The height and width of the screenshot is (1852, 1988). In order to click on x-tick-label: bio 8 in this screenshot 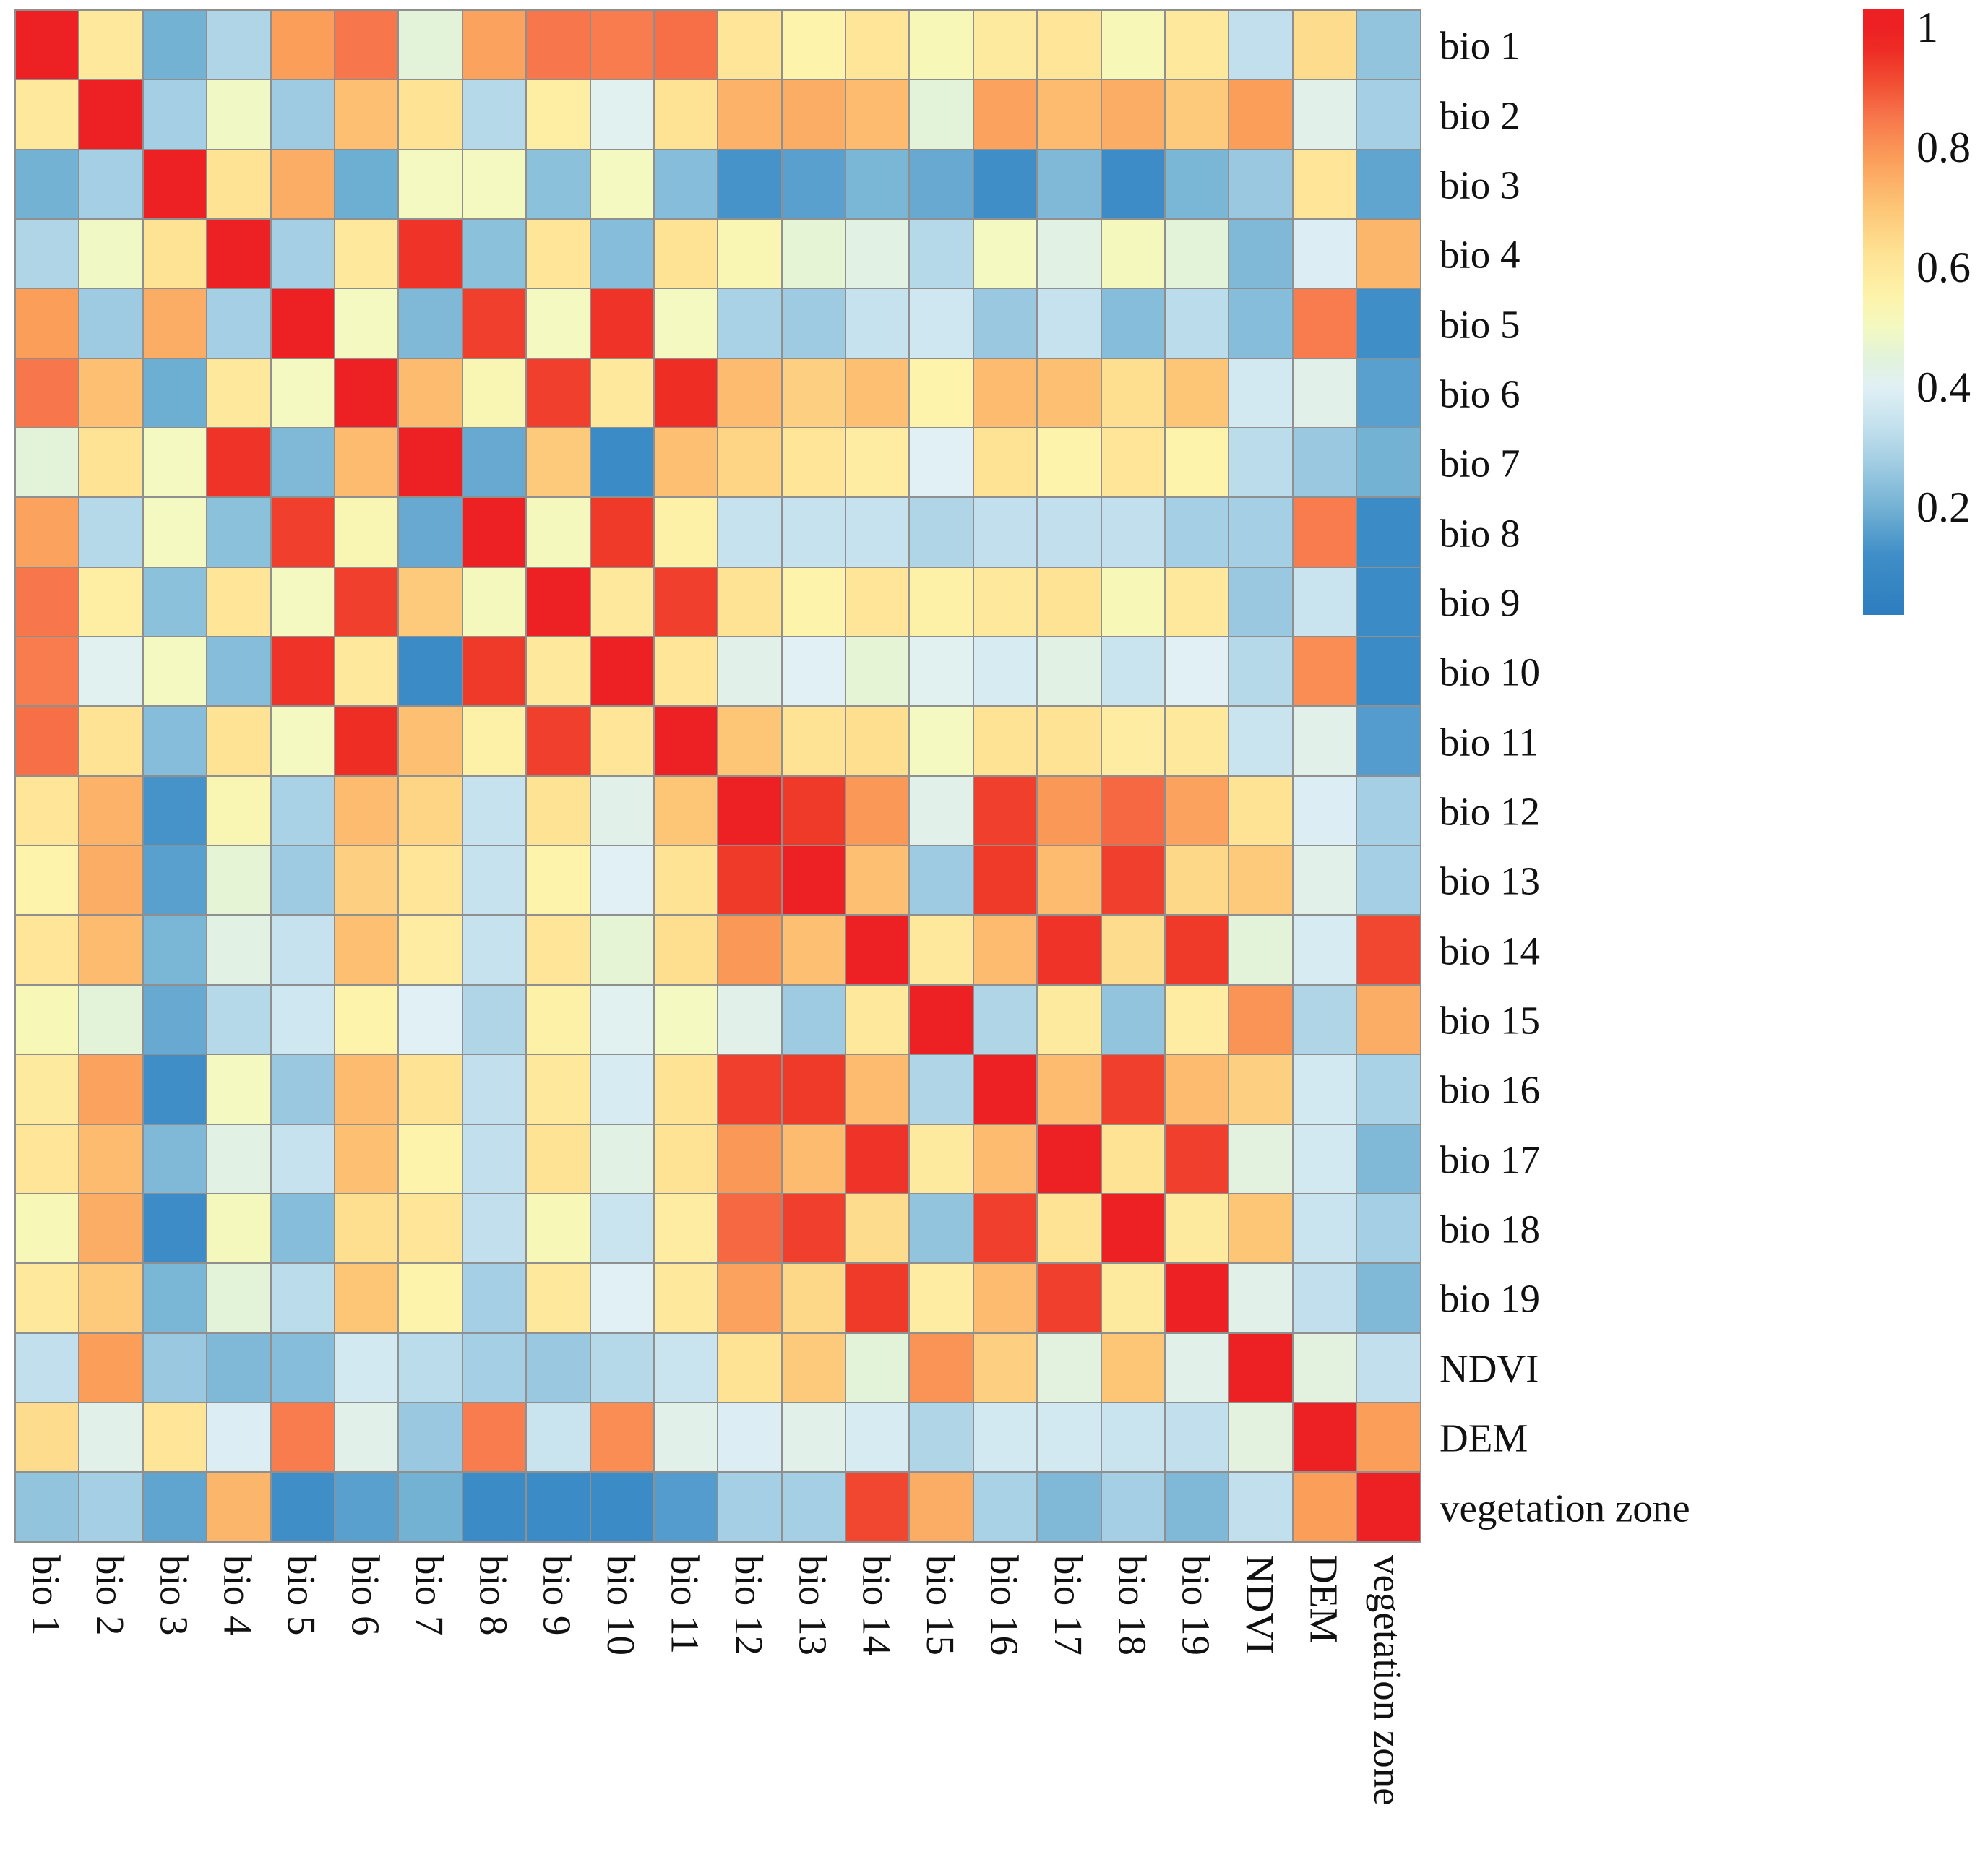, I will do `click(493, 1595)`.